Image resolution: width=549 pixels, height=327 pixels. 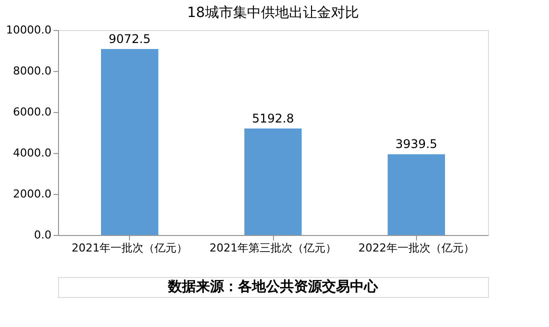 What do you see at coordinates (32, 71) in the screenshot?
I see `y-tick-label: 8000.0` at bounding box center [32, 71].